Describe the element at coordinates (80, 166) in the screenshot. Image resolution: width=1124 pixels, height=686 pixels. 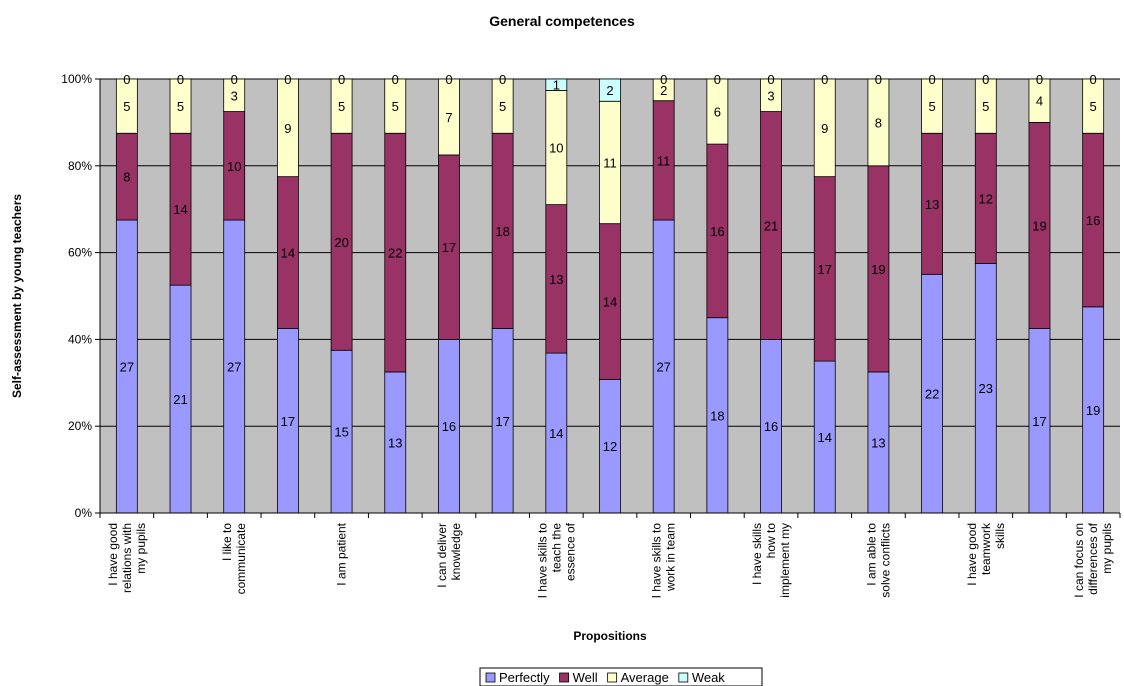
I see `y-tick-label: 80%` at that location.